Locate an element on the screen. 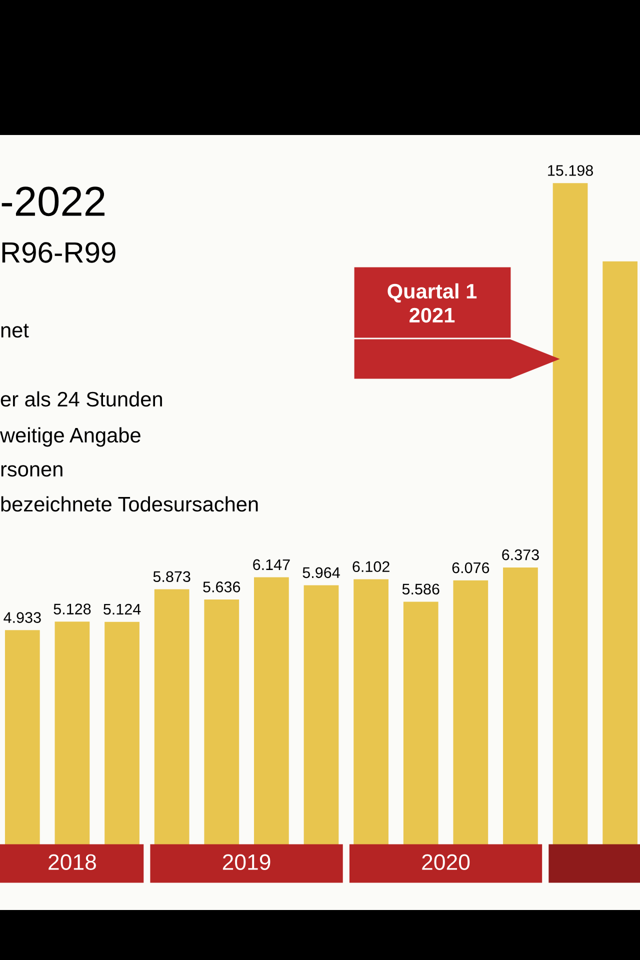 This screenshot has width=640, height=960. data-label: 5.636 is located at coordinates (221, 587).